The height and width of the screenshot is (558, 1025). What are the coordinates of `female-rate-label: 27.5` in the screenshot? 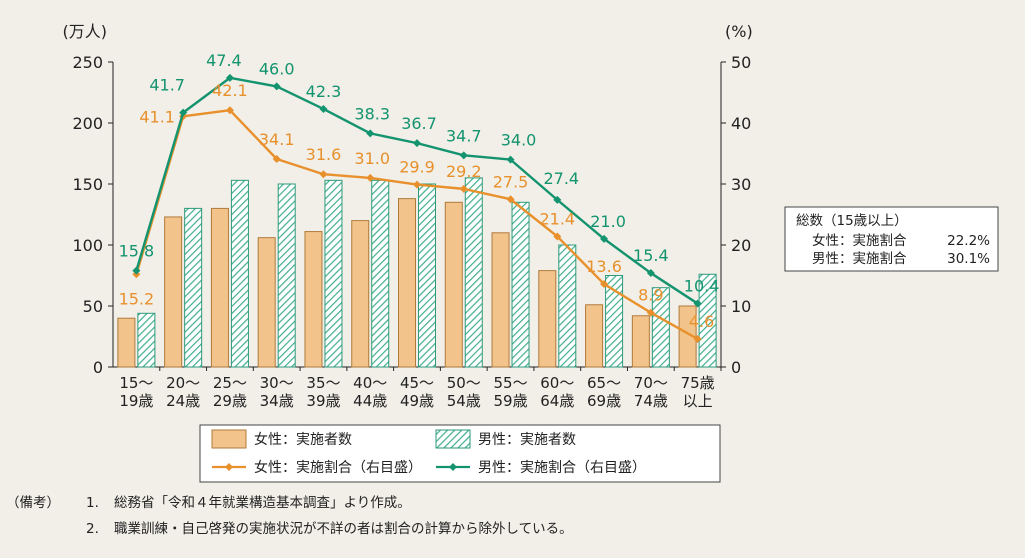 It's located at (511, 181).